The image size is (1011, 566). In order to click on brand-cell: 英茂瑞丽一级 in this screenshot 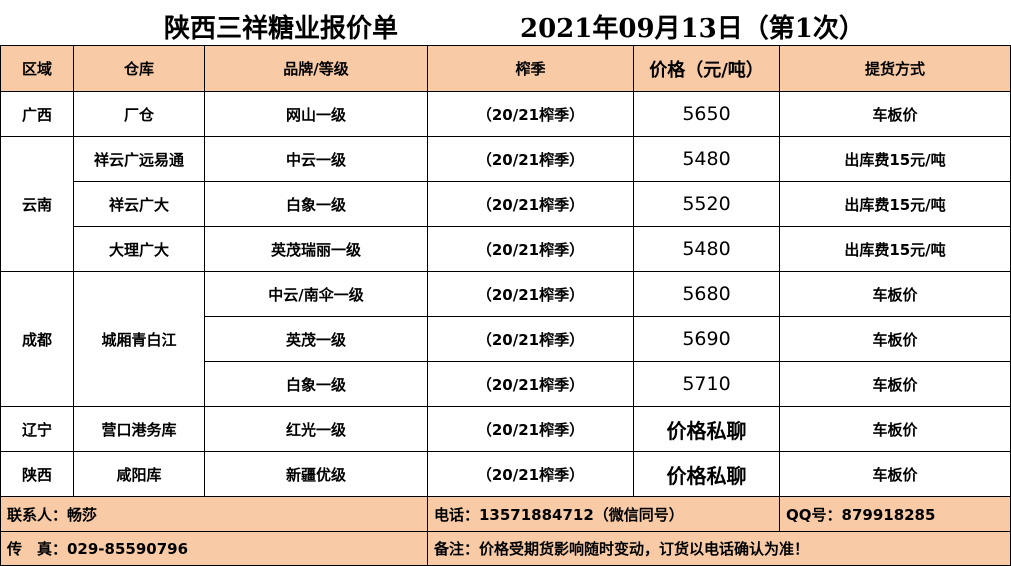, I will do `click(316, 249)`.